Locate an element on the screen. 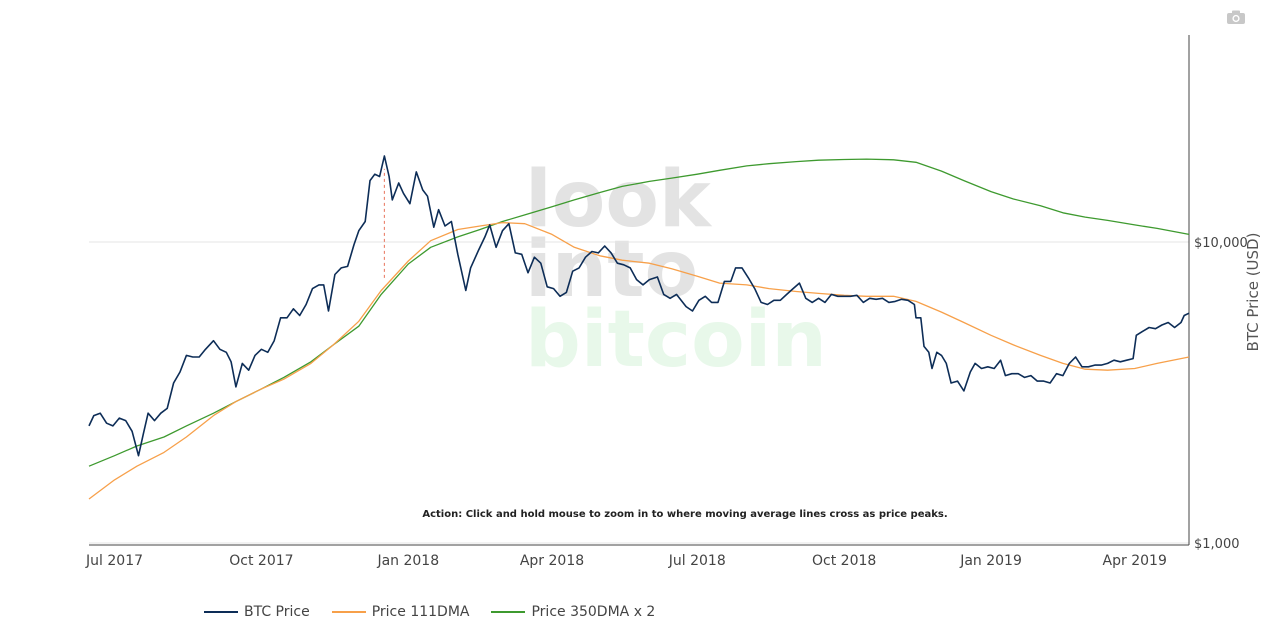 The image size is (1275, 639). x-tick-label: Jan 2018 is located at coordinates (407, 561).